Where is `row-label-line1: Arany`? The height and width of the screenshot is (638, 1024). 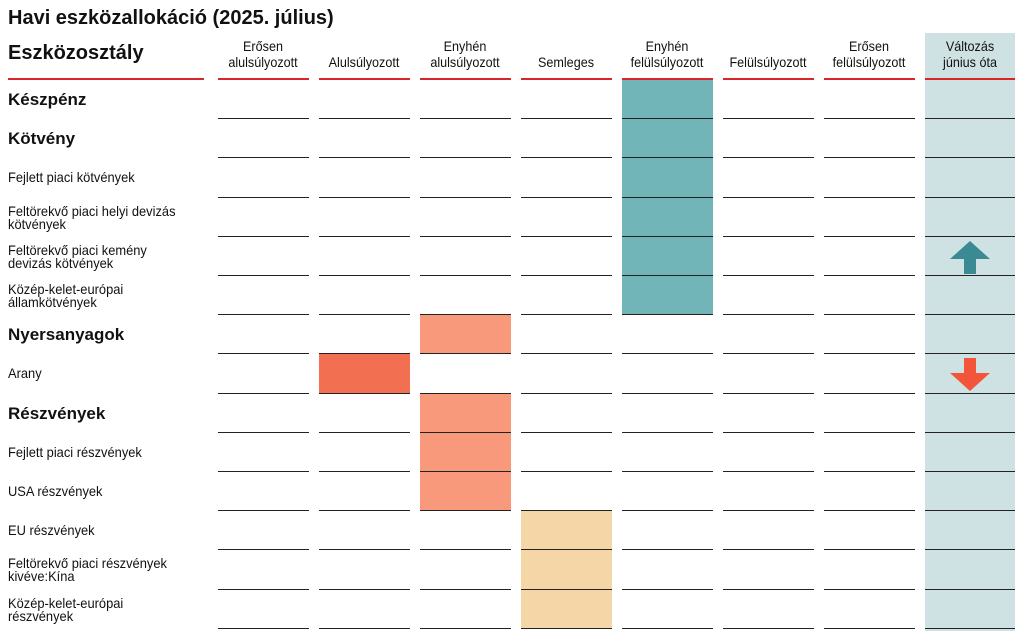 row-label-line1: Arany is located at coordinates (25, 373).